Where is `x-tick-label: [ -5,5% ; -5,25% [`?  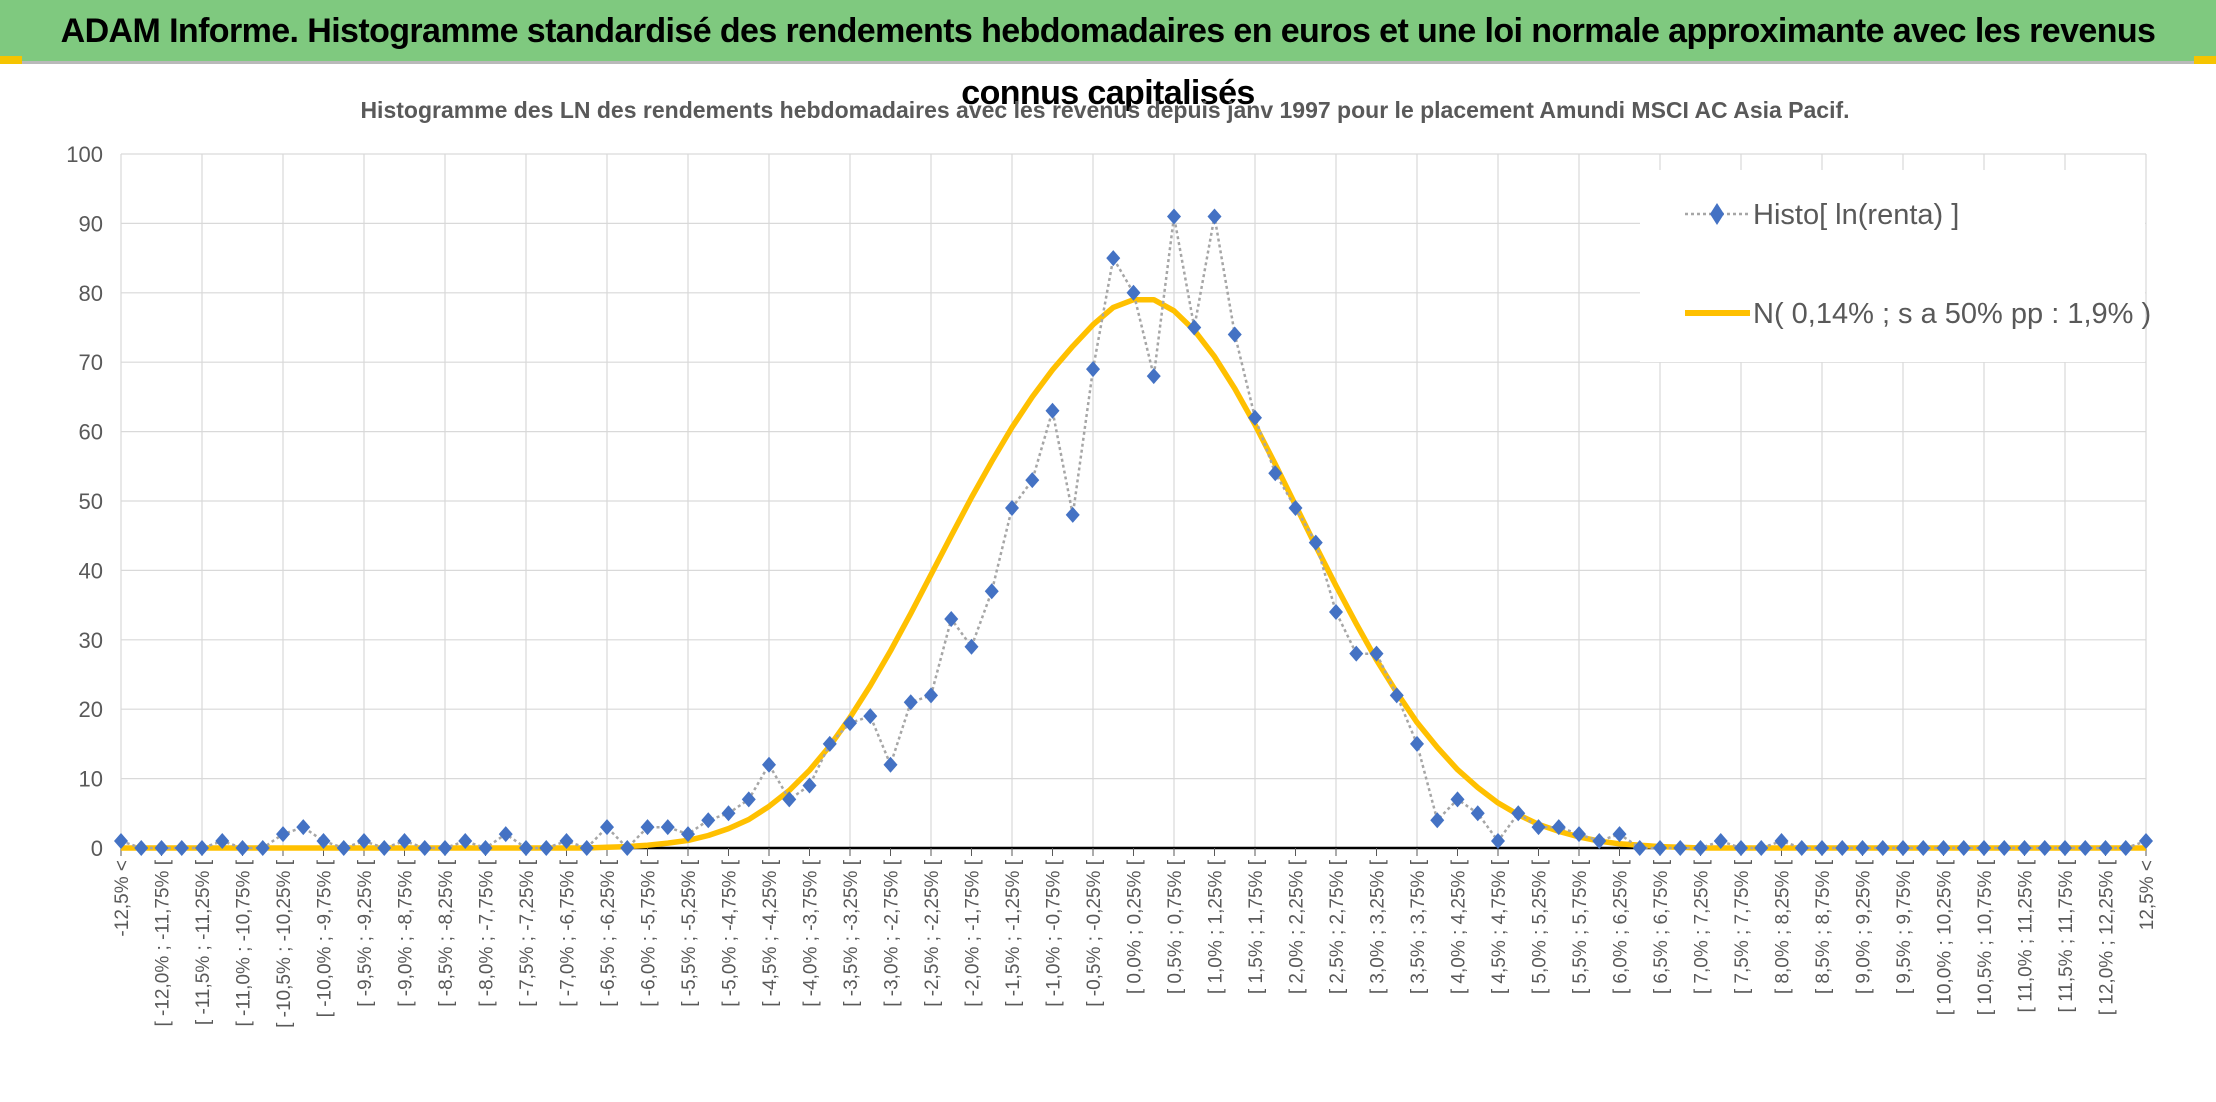 x-tick-label: [ -5,5% ; -5,25% [ is located at coordinates (689, 933).